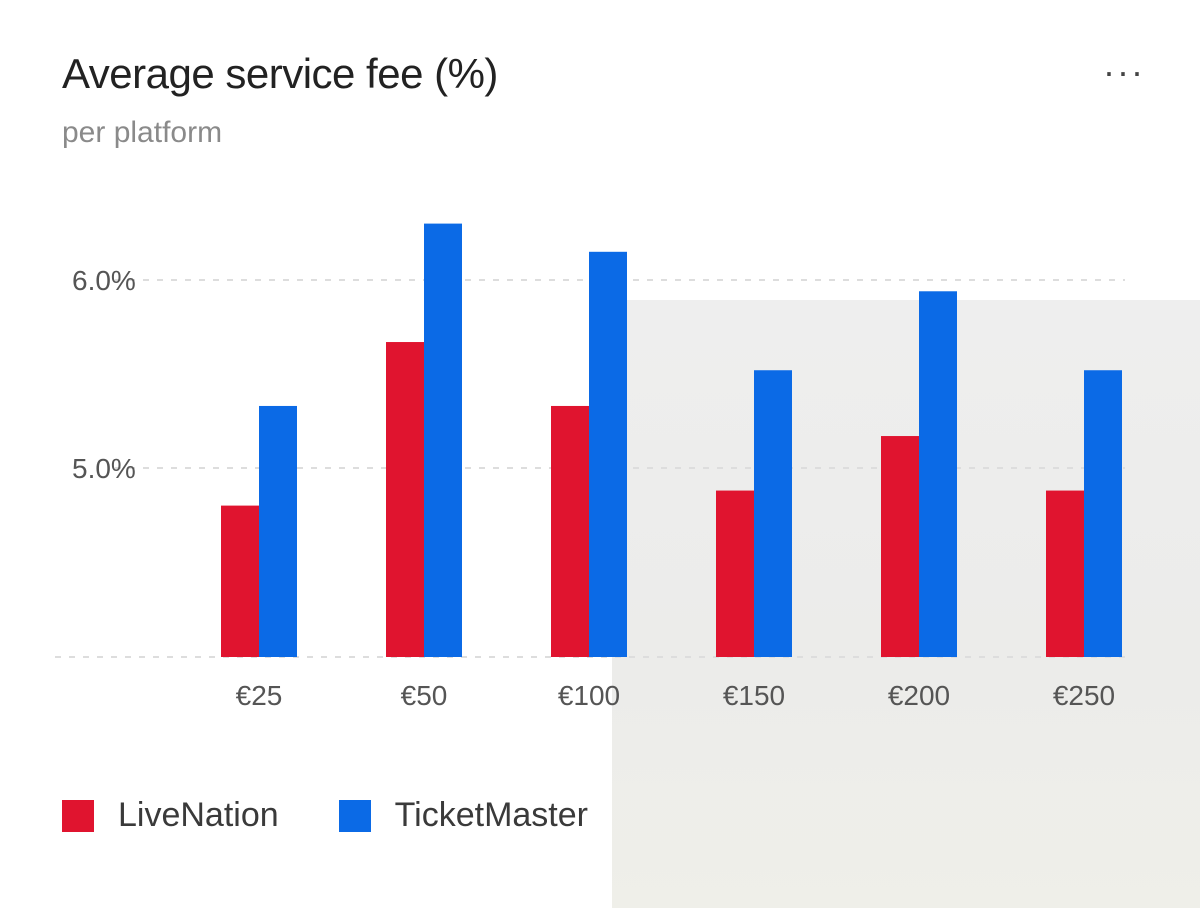 The image size is (1200, 908). Describe the element at coordinates (589, 695) in the screenshot. I see `x-tick-label: €100` at that location.